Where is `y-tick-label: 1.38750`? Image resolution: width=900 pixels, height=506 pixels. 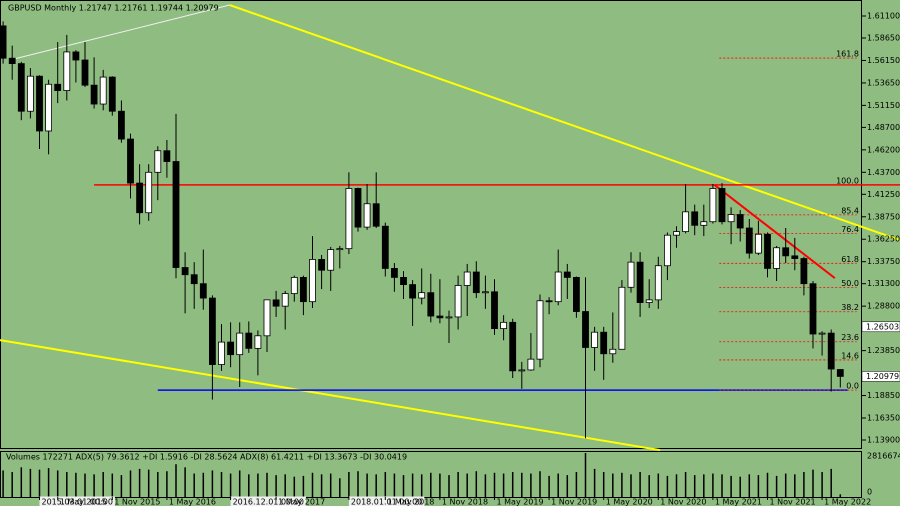 y-tick-label: 1.38750 is located at coordinates (883, 216).